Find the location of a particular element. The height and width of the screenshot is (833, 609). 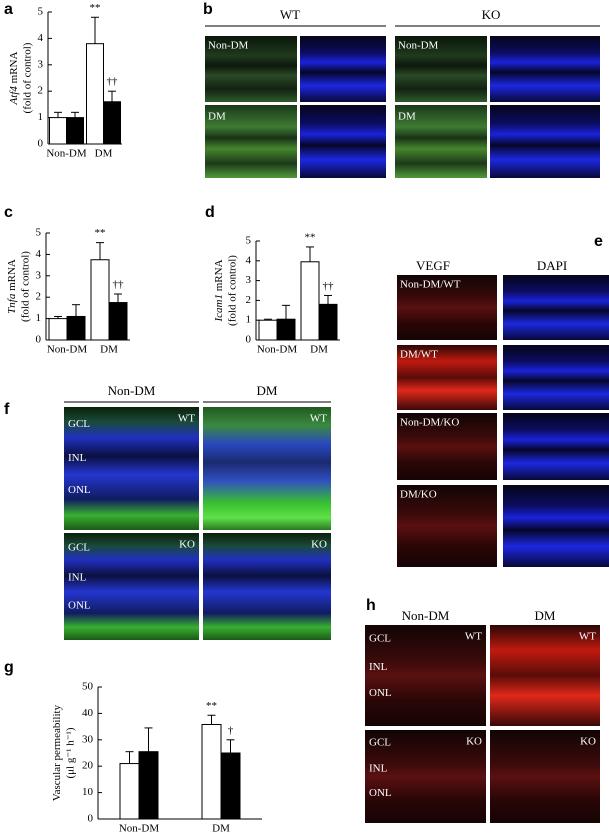

column-header: WT is located at coordinates (290, 14).